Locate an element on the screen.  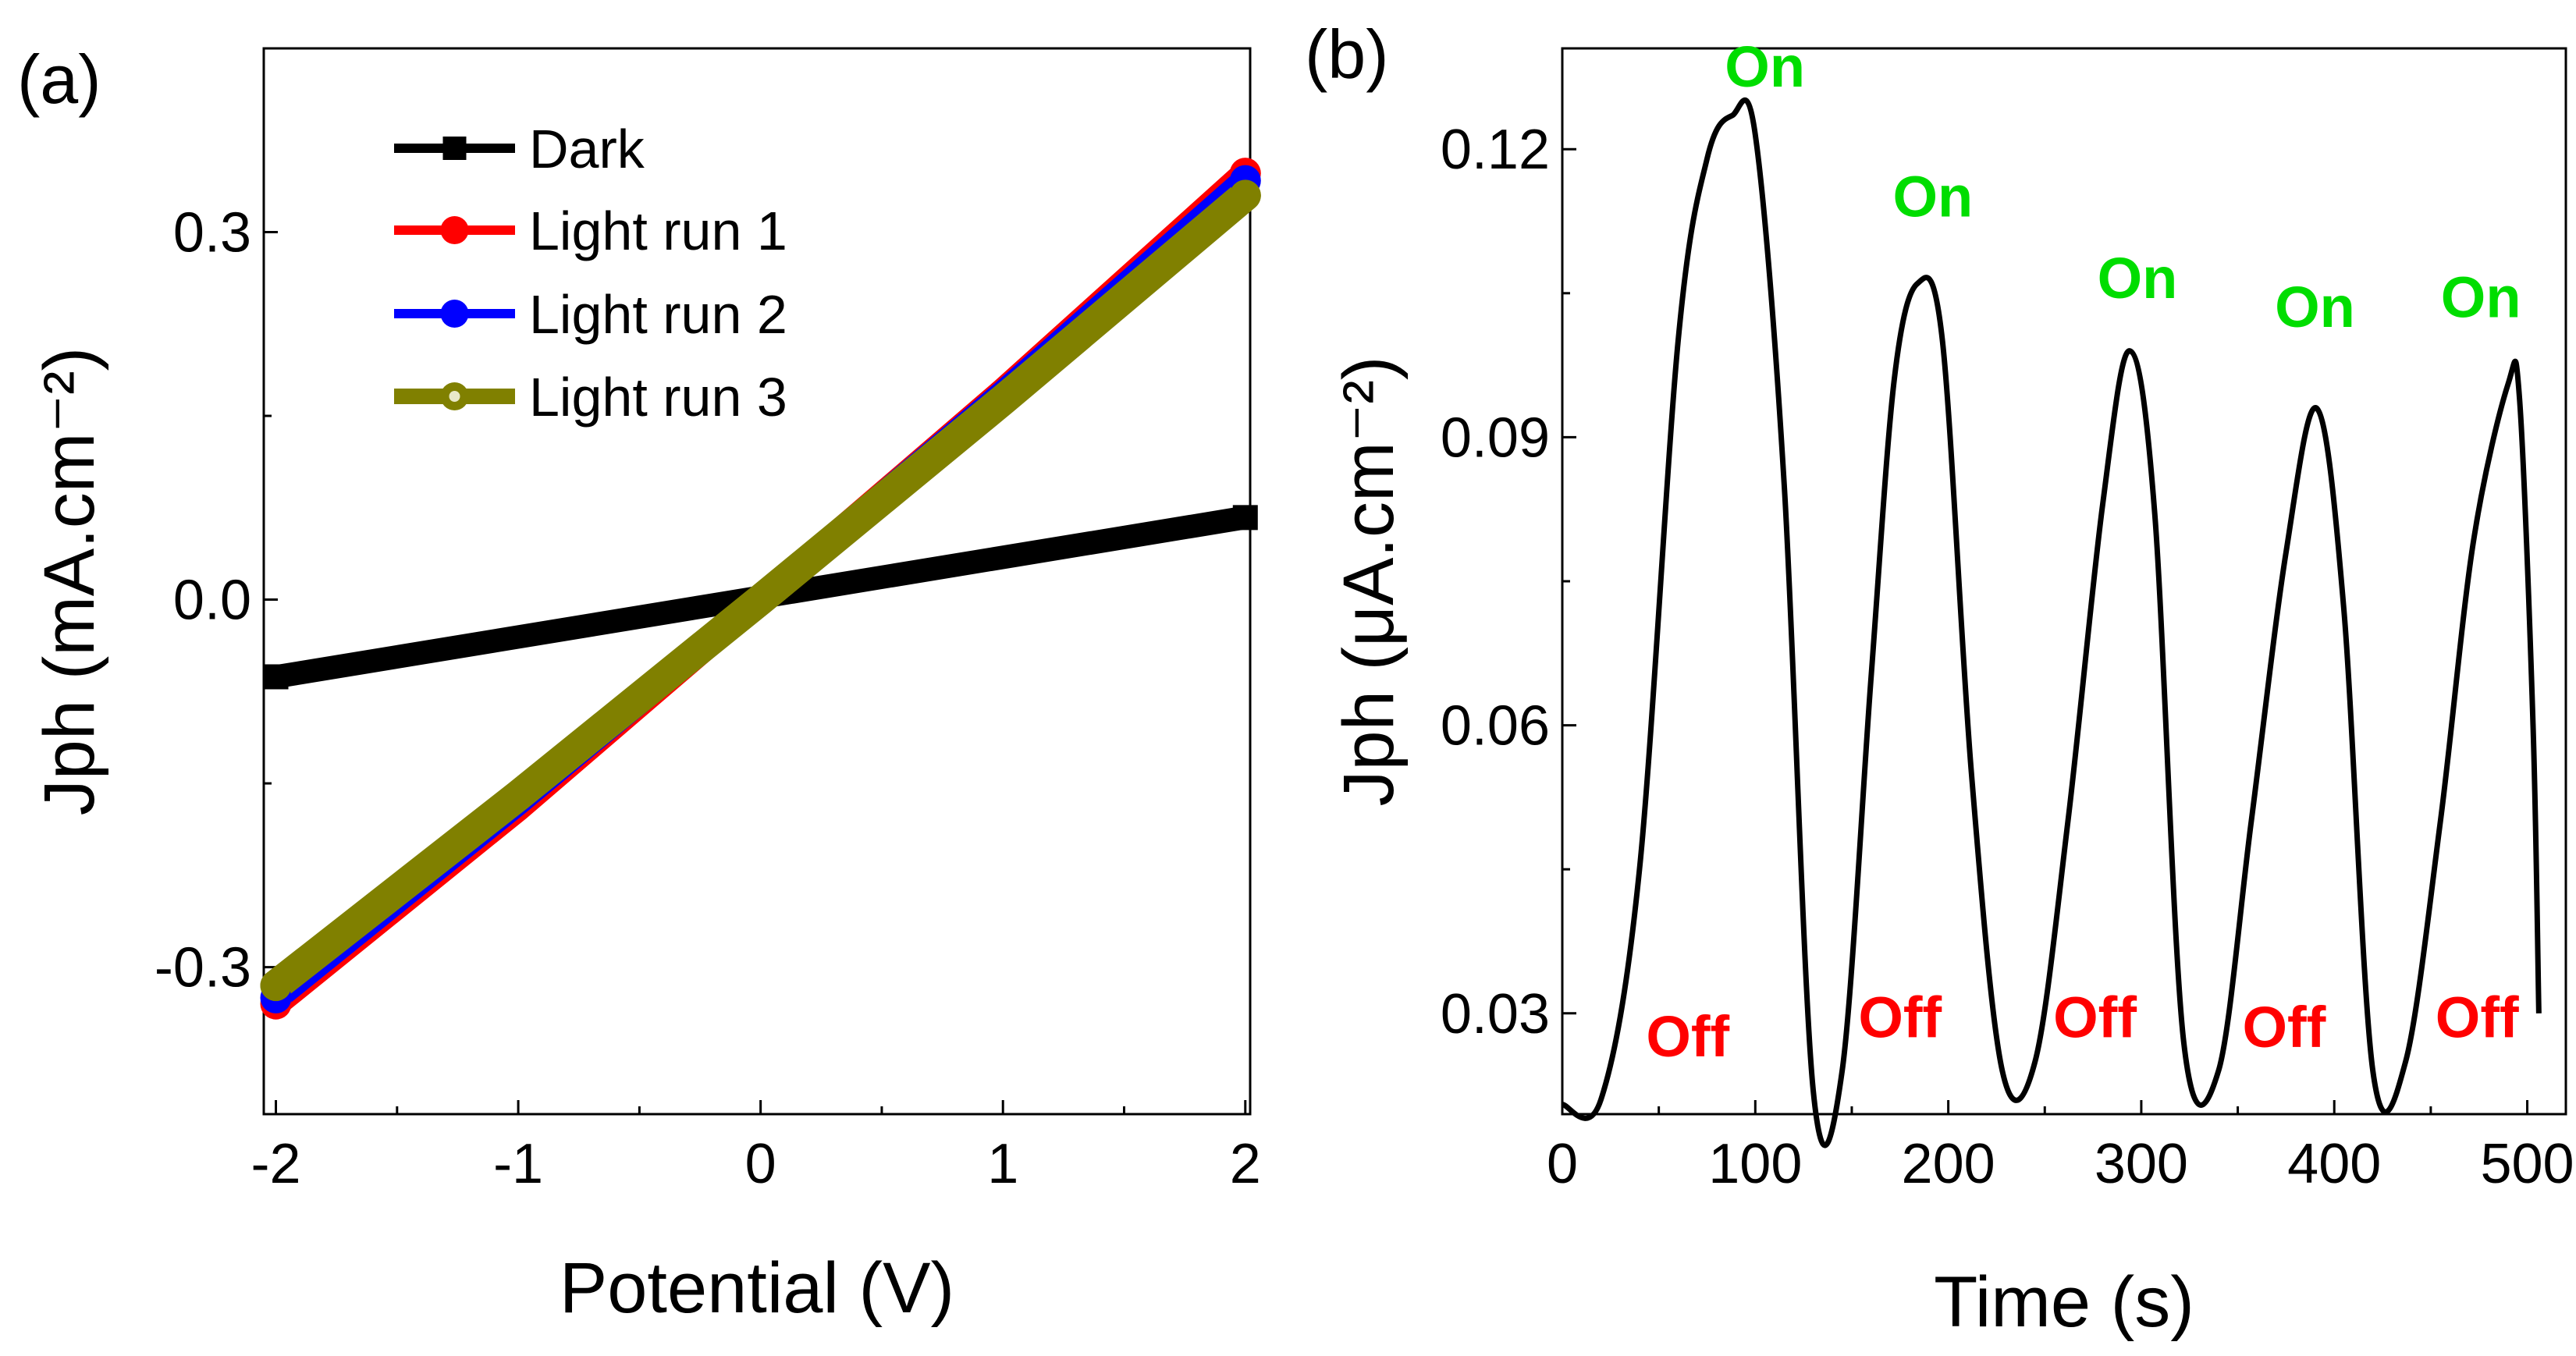
panel-a-xlabel: Potential (V) is located at coordinates (757, 1288).